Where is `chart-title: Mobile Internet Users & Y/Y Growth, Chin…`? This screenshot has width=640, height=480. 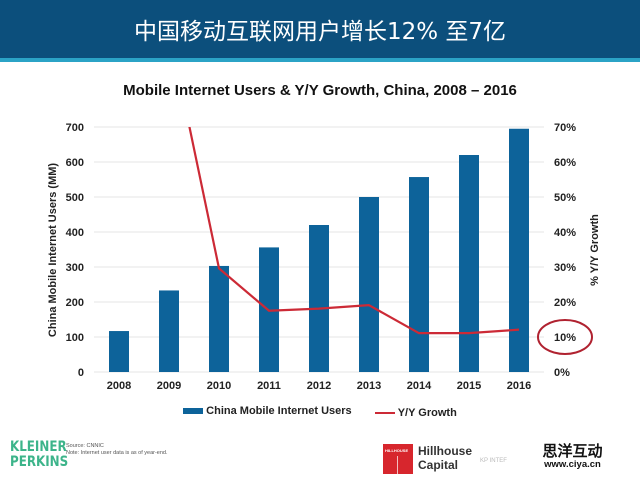 chart-title: Mobile Internet Users & Y/Y Growth, Chin… is located at coordinates (320, 90).